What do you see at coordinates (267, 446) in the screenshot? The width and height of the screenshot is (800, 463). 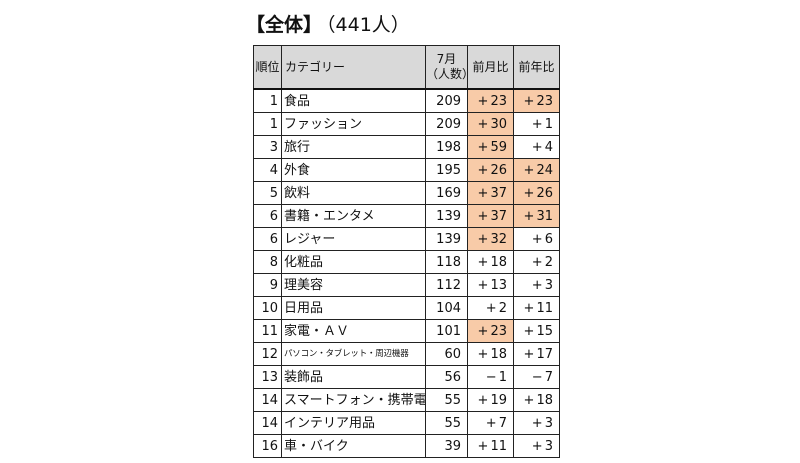 I see `rank-cell: 16` at bounding box center [267, 446].